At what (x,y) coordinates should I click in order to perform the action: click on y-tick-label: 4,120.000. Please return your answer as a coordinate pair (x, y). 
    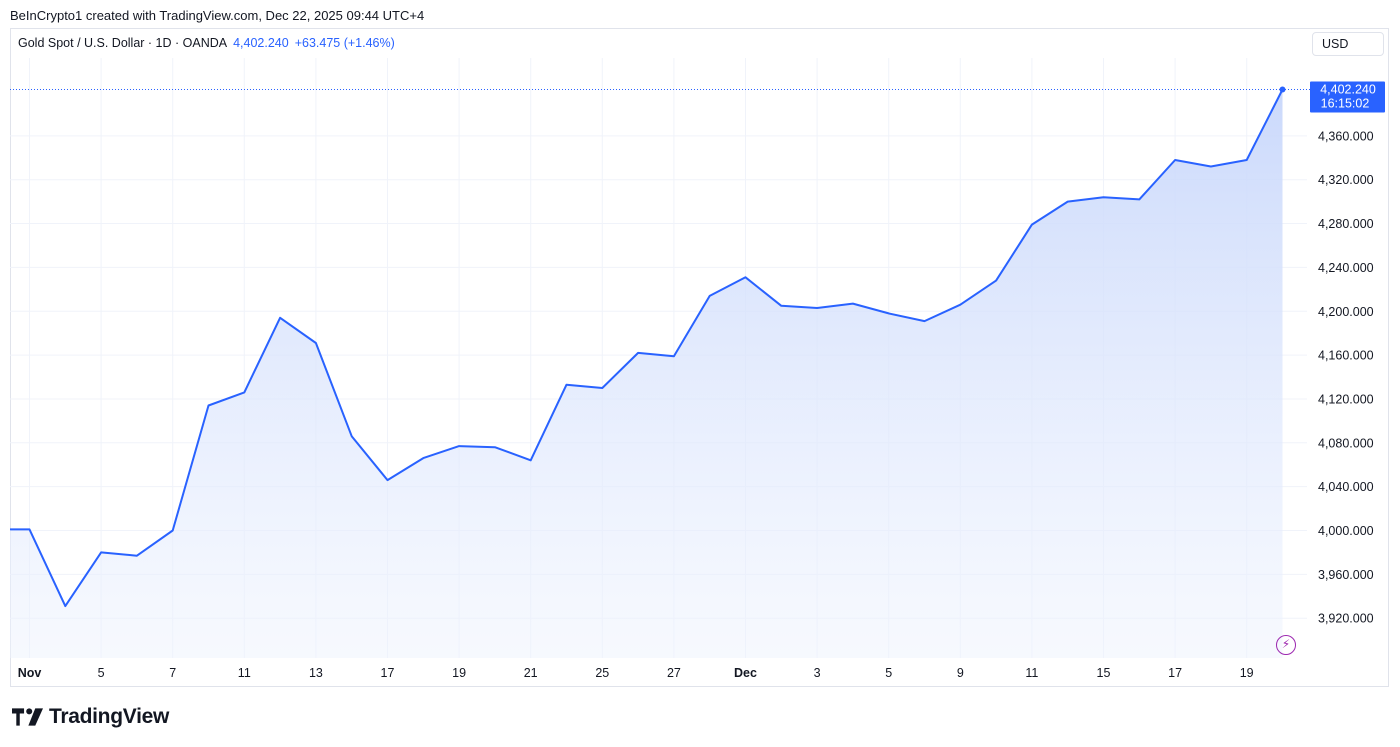
    Looking at the image, I should click on (1346, 399).